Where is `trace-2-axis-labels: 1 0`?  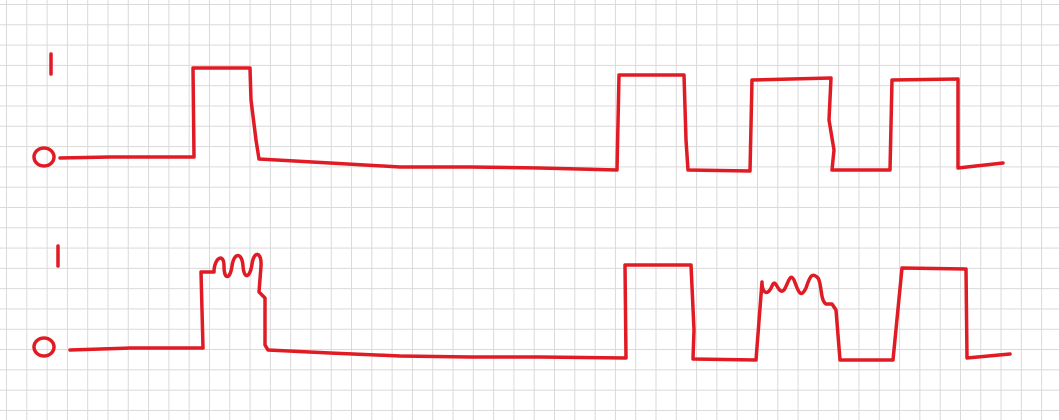
trace-2-axis-labels: 1 0 is located at coordinates (46, 301).